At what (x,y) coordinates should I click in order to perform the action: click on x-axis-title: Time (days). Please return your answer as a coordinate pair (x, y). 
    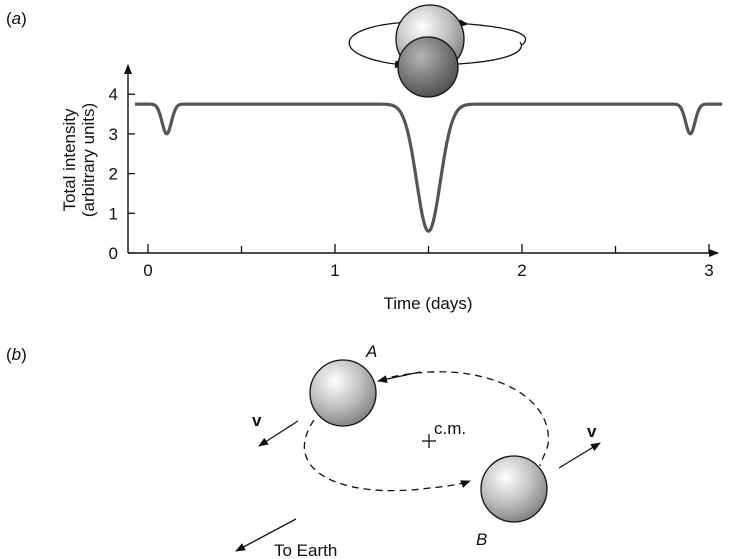
    Looking at the image, I should click on (427, 303).